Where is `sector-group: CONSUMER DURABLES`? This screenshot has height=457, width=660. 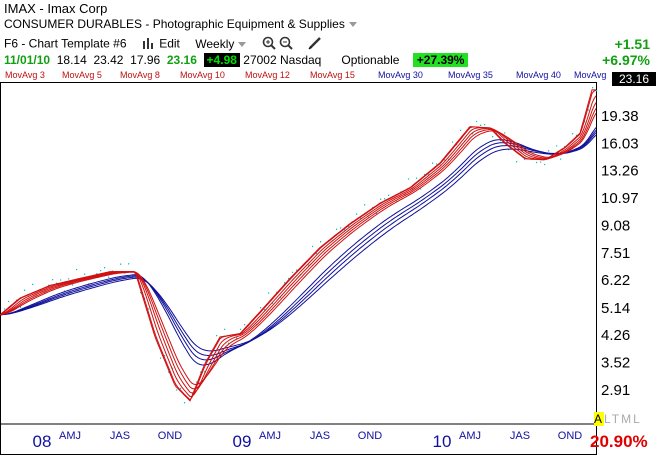 sector-group: CONSUMER DURABLES is located at coordinates (73, 24).